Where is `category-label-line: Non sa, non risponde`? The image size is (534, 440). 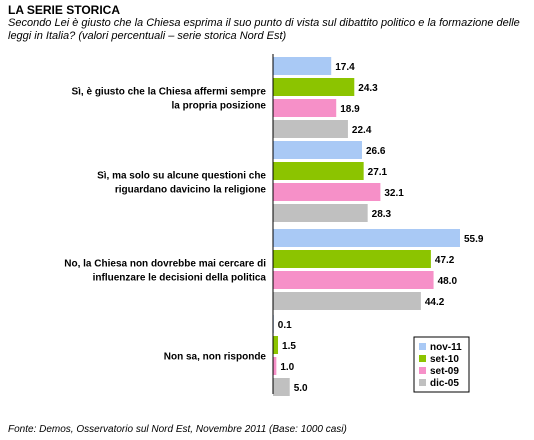
category-label-line: Non sa, non risponde is located at coordinates (215, 357).